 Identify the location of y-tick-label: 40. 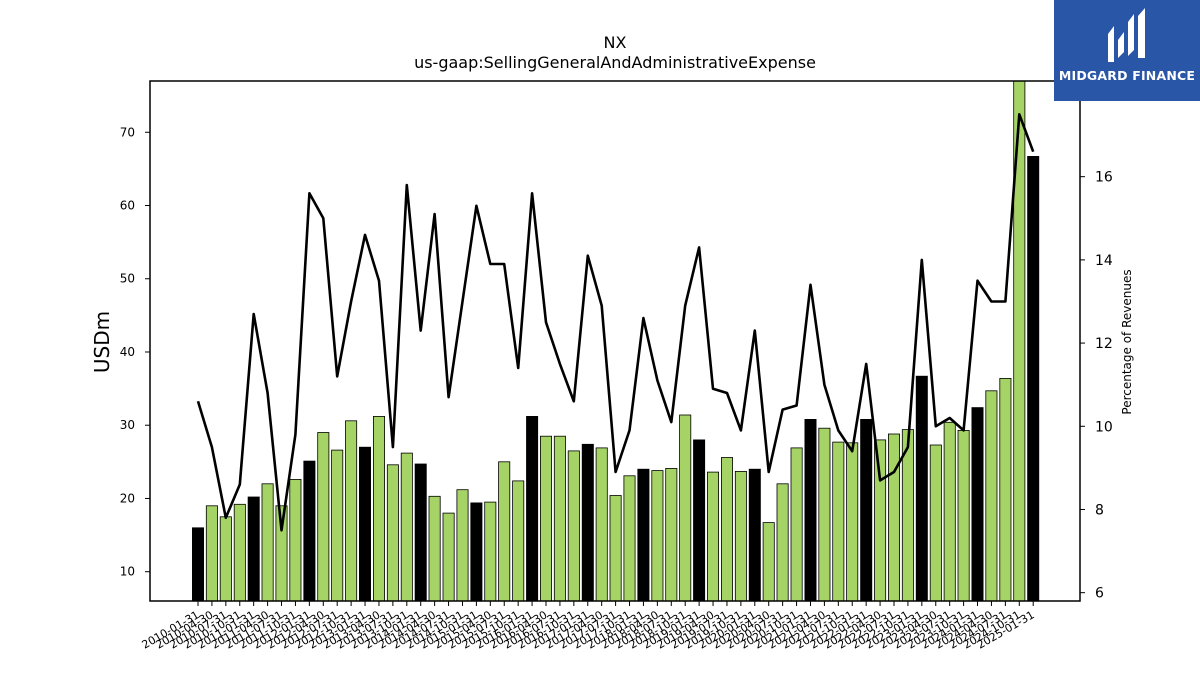
(127, 352).